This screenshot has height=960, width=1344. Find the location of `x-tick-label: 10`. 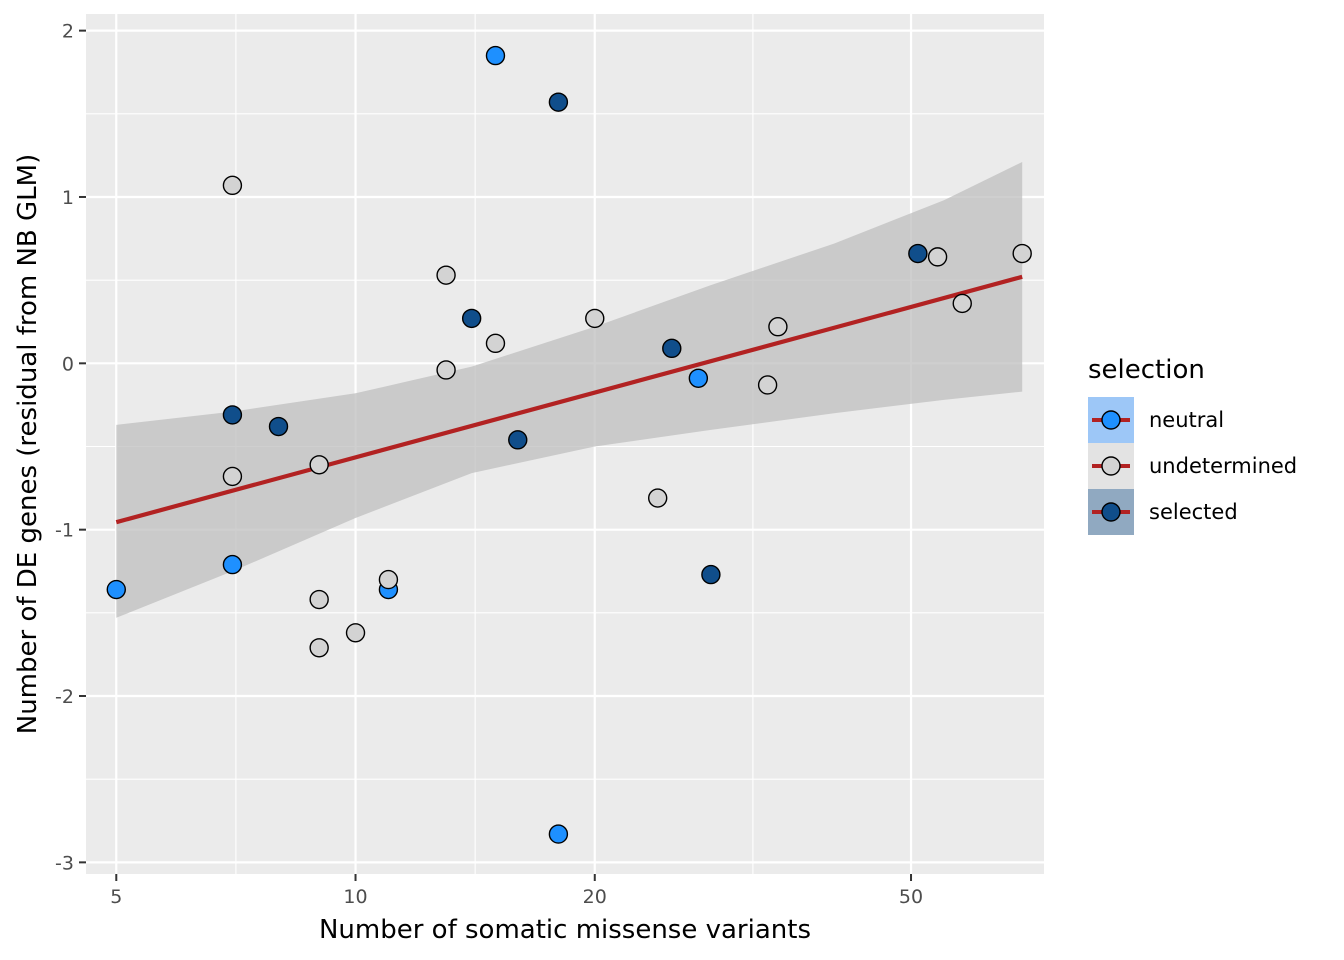

x-tick-label: 10 is located at coordinates (355, 897).